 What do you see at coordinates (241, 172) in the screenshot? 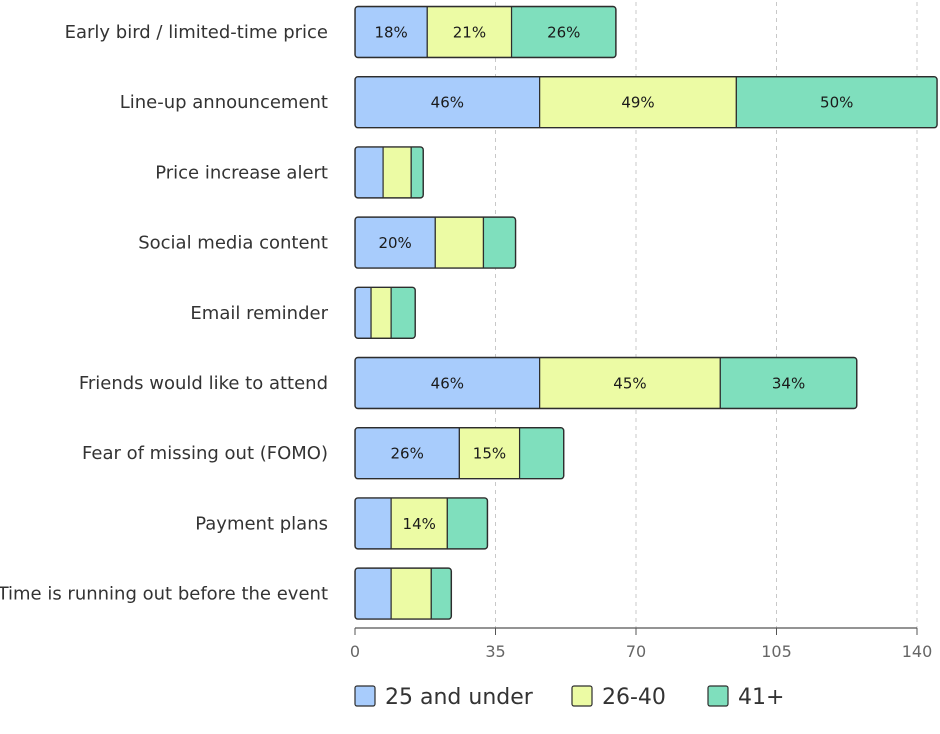
I see `category-label: Price increase alert` at bounding box center [241, 172].